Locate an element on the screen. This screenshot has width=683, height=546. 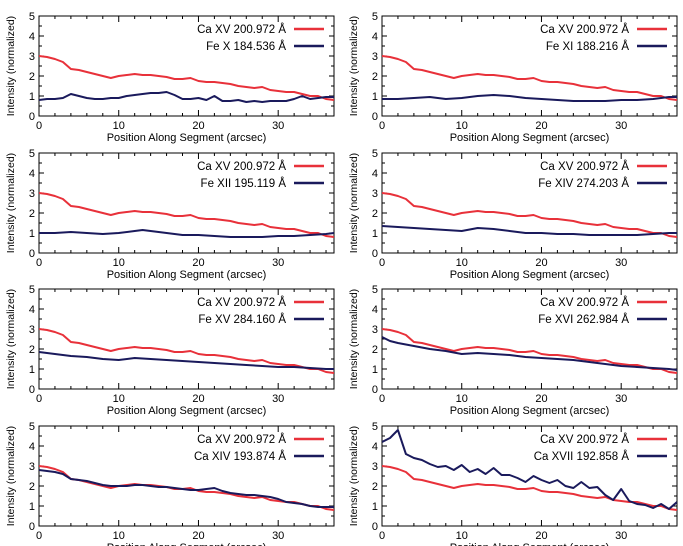
legend-label: Fe XII 195.119 Å is located at coordinates (244, 183).